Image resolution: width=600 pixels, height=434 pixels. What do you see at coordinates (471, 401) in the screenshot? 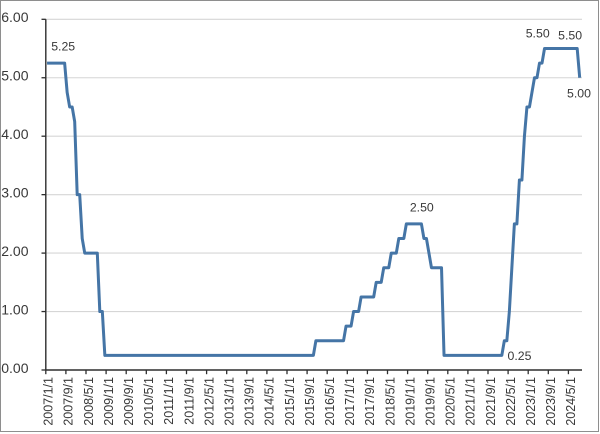
I see `svg-text: 2021/1/1` at bounding box center [471, 401].